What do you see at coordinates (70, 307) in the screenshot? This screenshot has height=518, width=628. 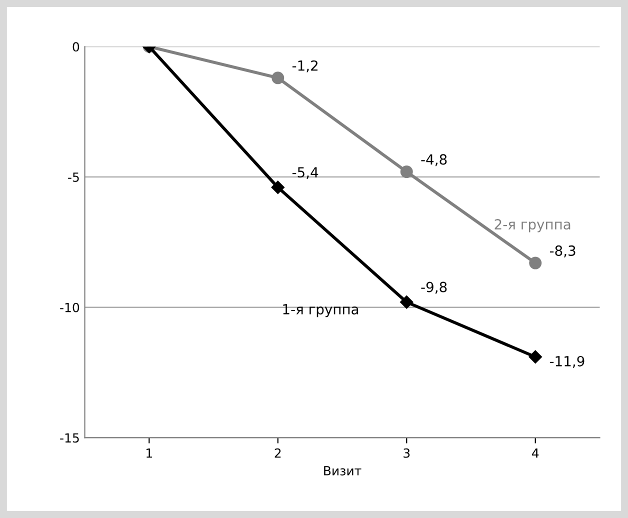 I see `y-tick-label: -10` at bounding box center [70, 307].